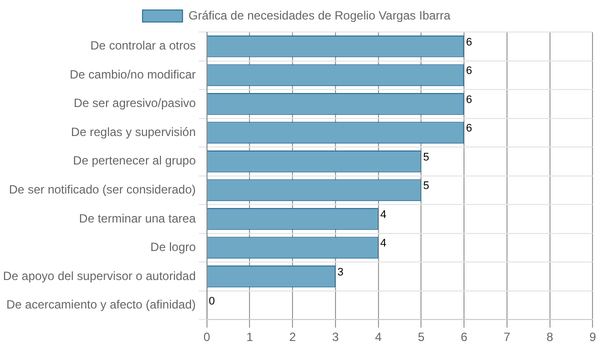 The image size is (599, 348). What do you see at coordinates (206, 337) in the screenshot?
I see `x-tick-label: 0` at bounding box center [206, 337].